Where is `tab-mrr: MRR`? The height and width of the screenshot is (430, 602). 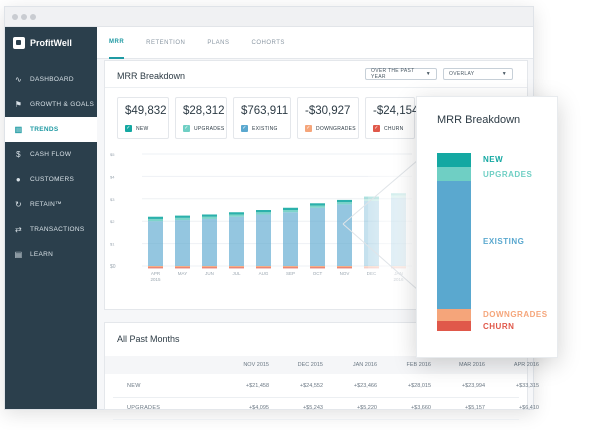
tab-mrr: MRR is located at coordinates (117, 43).